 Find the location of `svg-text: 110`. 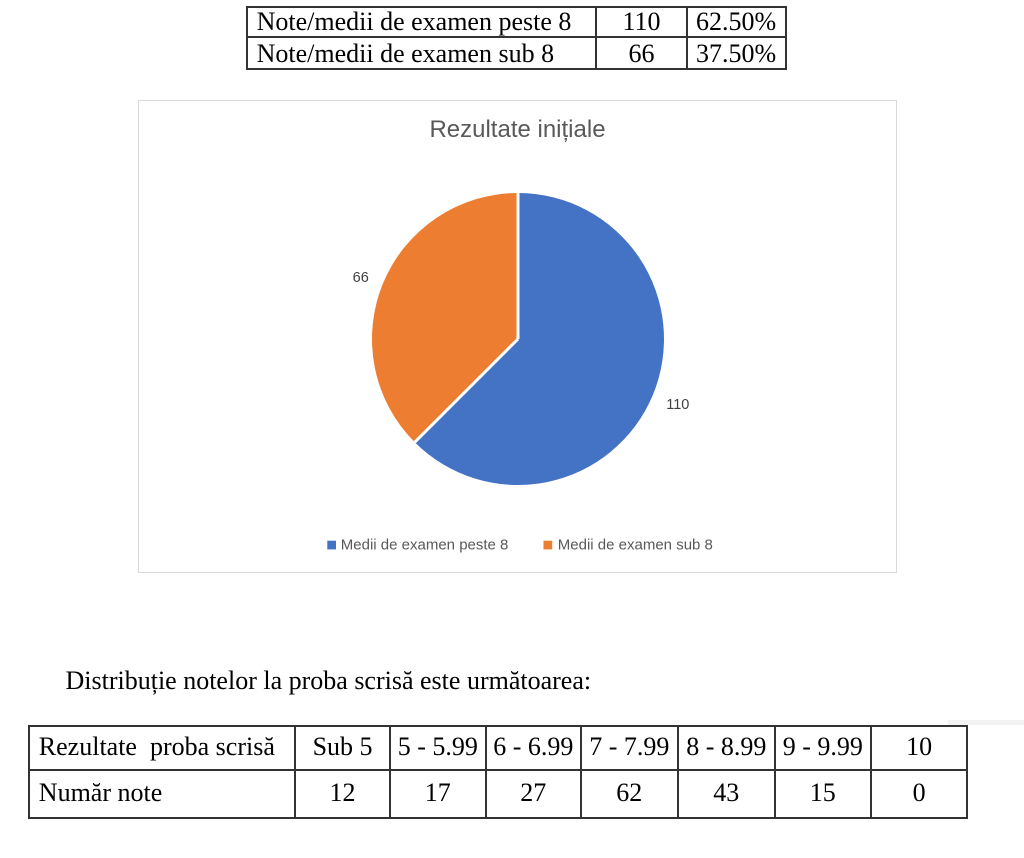

svg-text: 110 is located at coordinates (677, 405).